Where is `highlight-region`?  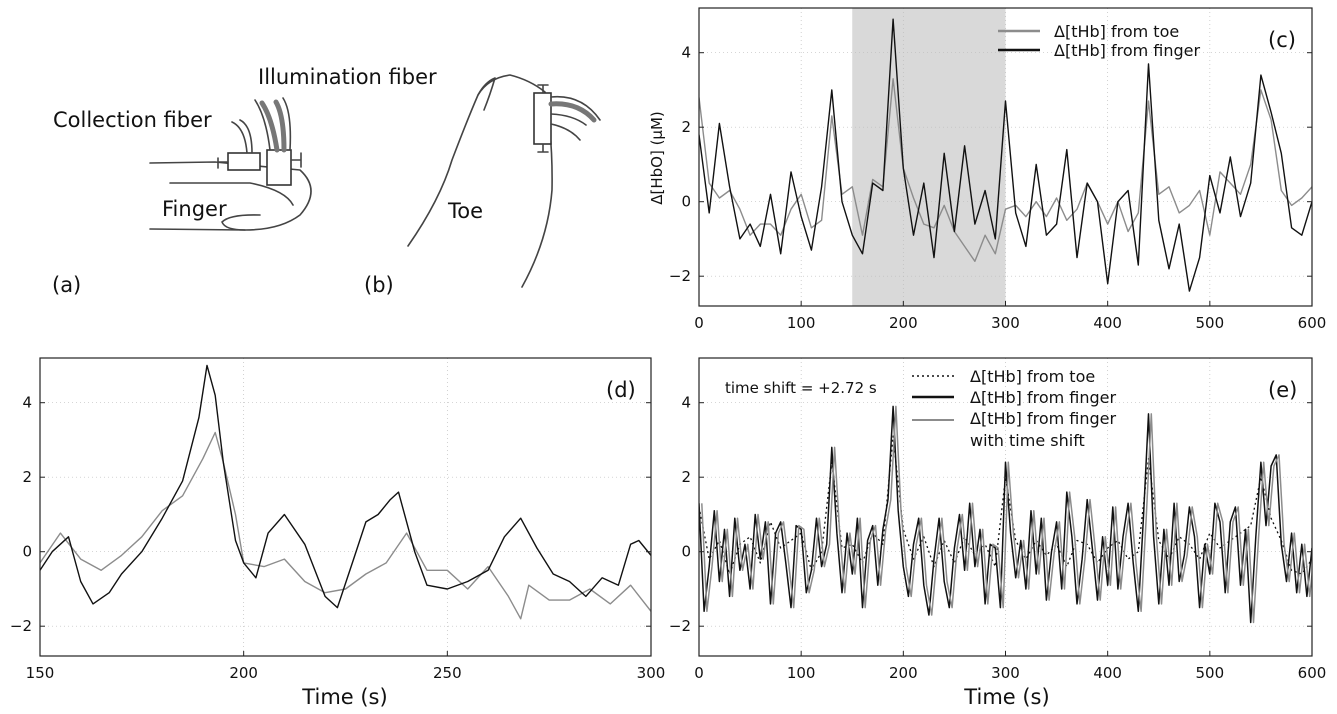 highlight-region is located at coordinates (929, 157).